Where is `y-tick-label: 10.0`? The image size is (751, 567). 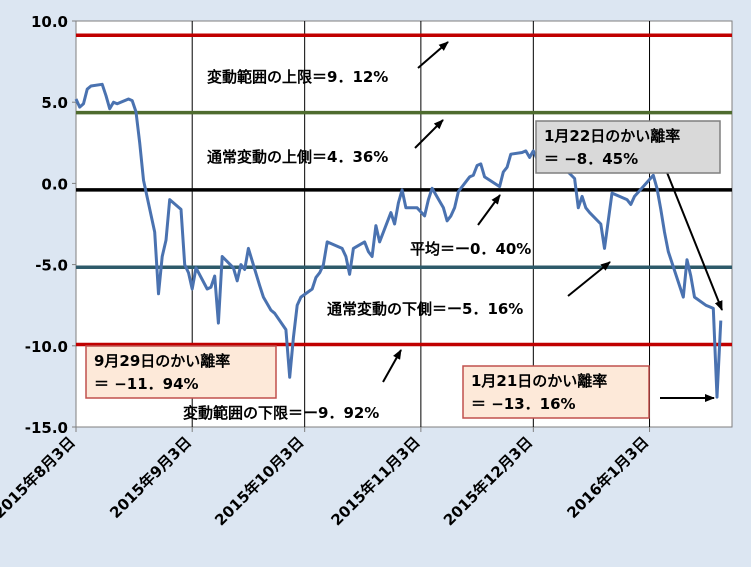 y-tick-label: 10.0 is located at coordinates (49, 22).